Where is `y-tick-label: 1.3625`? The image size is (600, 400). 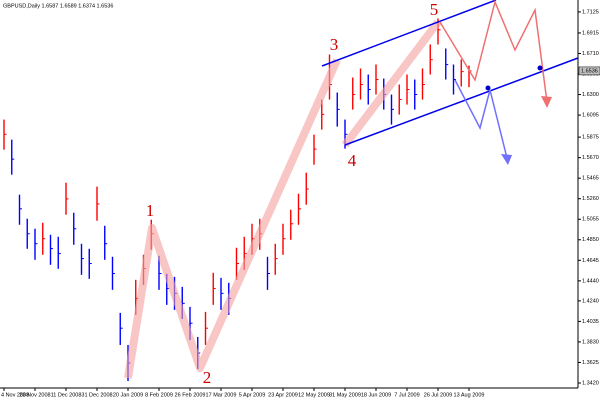 y-tick-label: 1.3625 is located at coordinates (590, 363).